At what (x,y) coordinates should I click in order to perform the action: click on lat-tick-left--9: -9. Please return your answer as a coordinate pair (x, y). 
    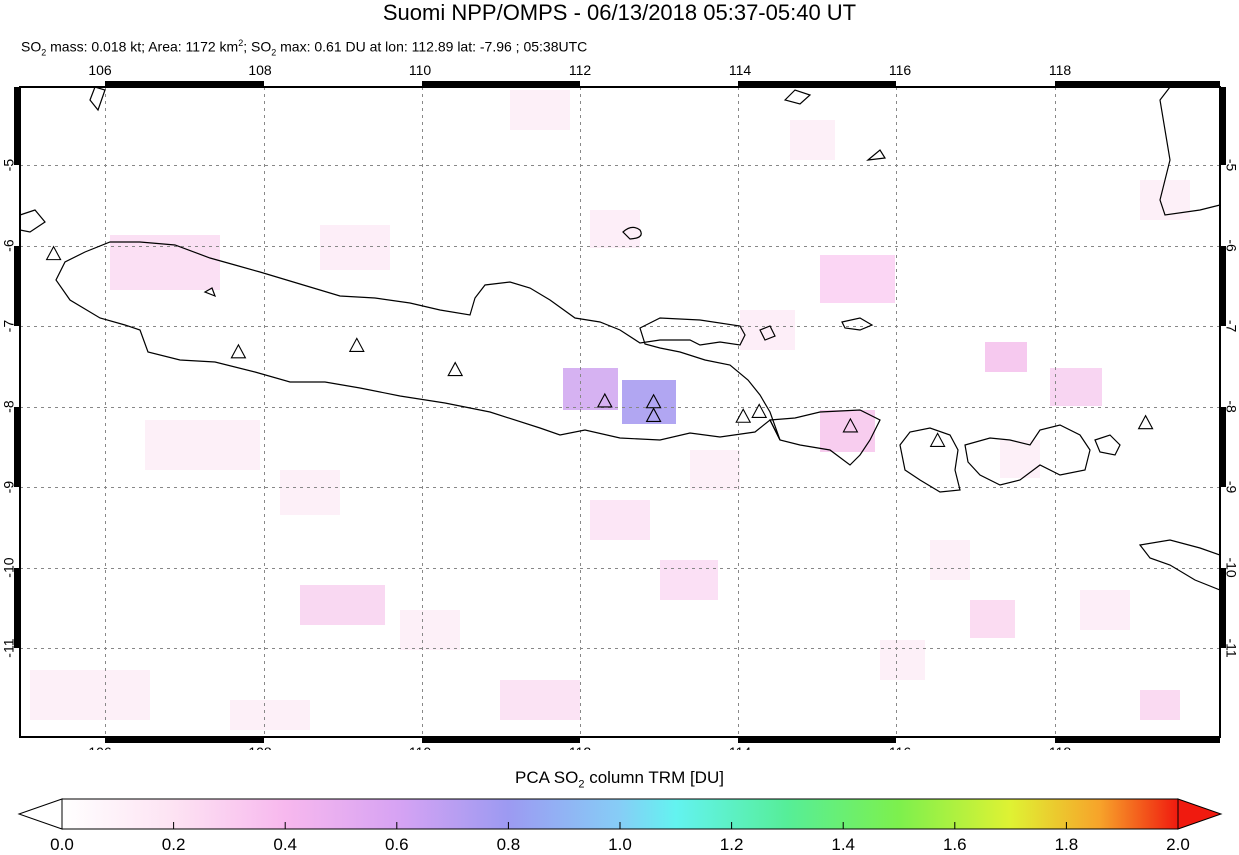
    Looking at the image, I should click on (9, 487).